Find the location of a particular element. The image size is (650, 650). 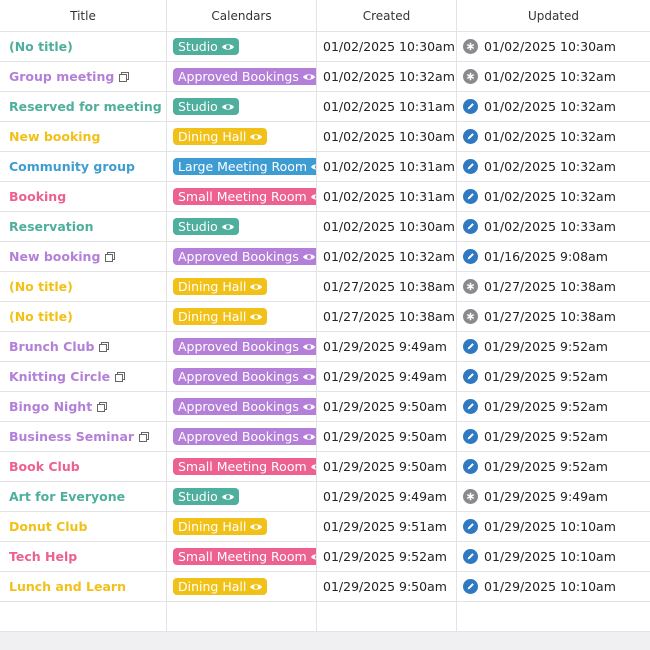

title-cell: Community group is located at coordinates (83, 166).